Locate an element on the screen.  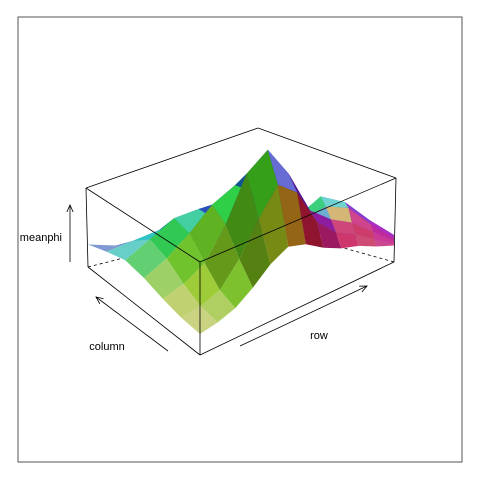
z-axis-label: meanphi is located at coordinates (41, 238).